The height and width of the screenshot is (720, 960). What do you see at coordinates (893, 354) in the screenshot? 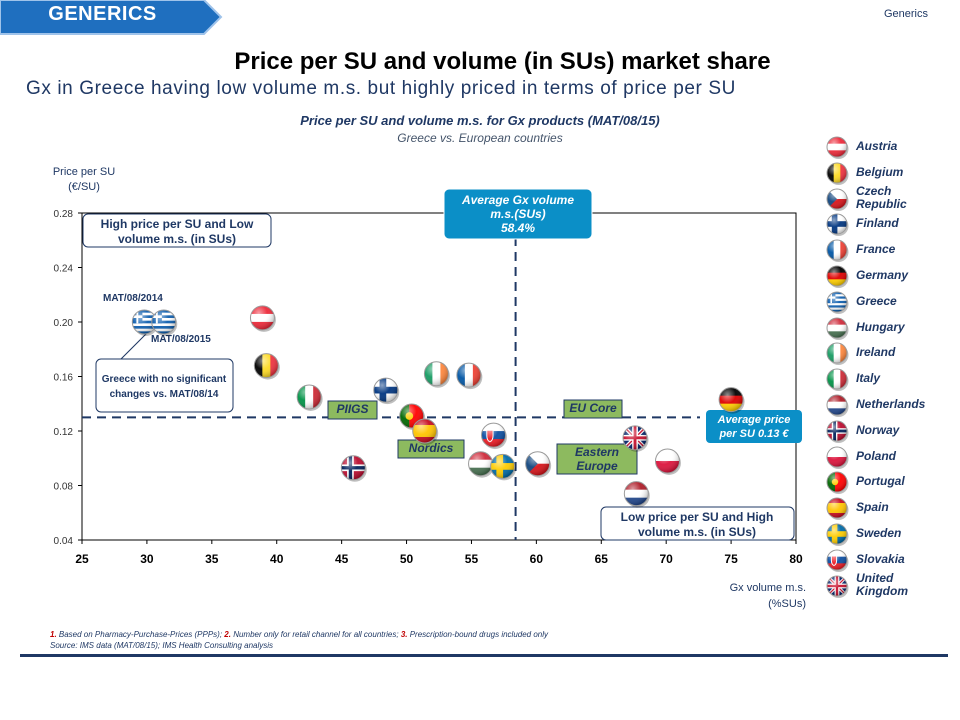
I see `legend-item-ireland: Ireland` at bounding box center [893, 354].